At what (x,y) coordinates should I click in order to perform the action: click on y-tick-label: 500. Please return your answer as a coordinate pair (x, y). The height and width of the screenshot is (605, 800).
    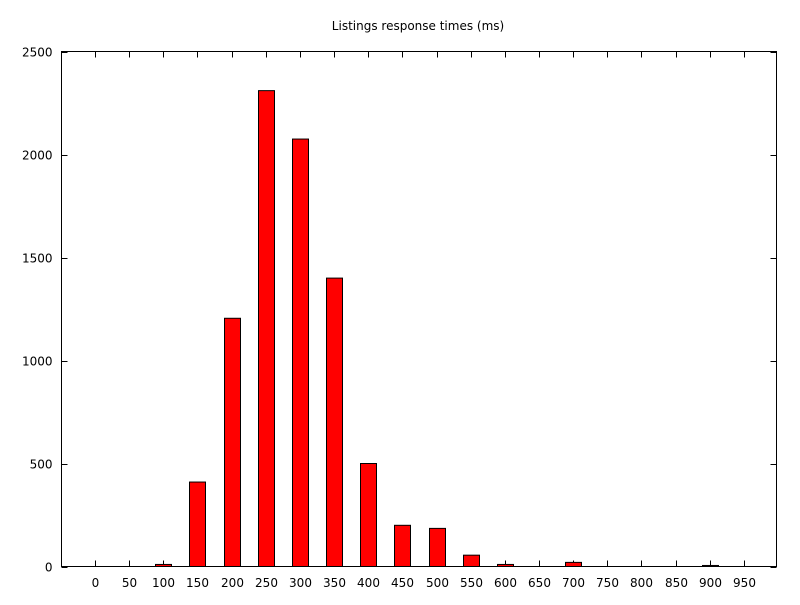
    Looking at the image, I should click on (41, 465).